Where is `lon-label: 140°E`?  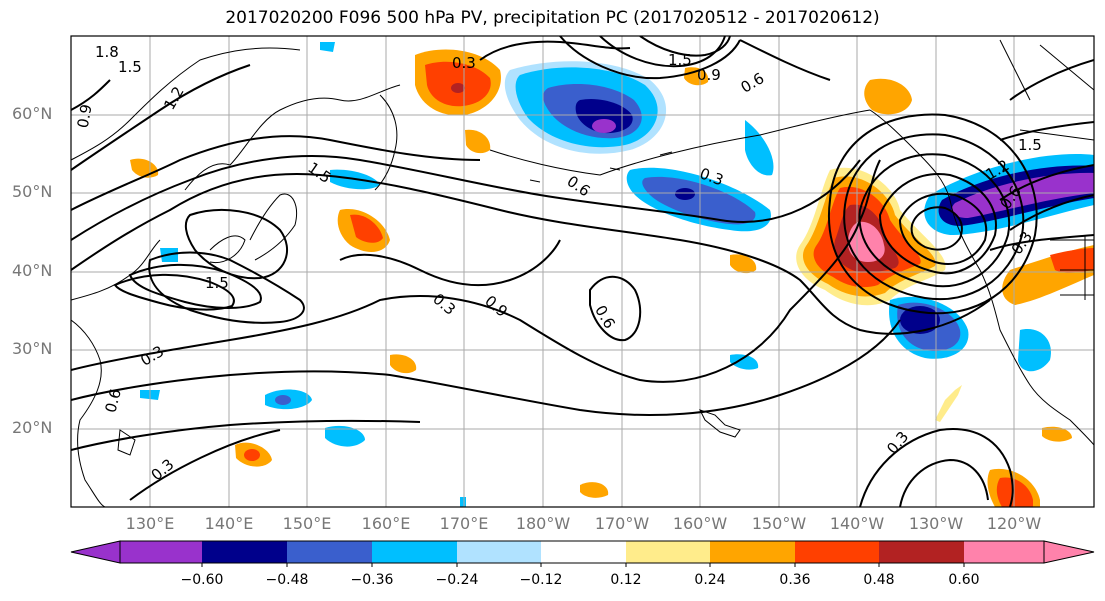
lon-label: 140°E is located at coordinates (229, 523).